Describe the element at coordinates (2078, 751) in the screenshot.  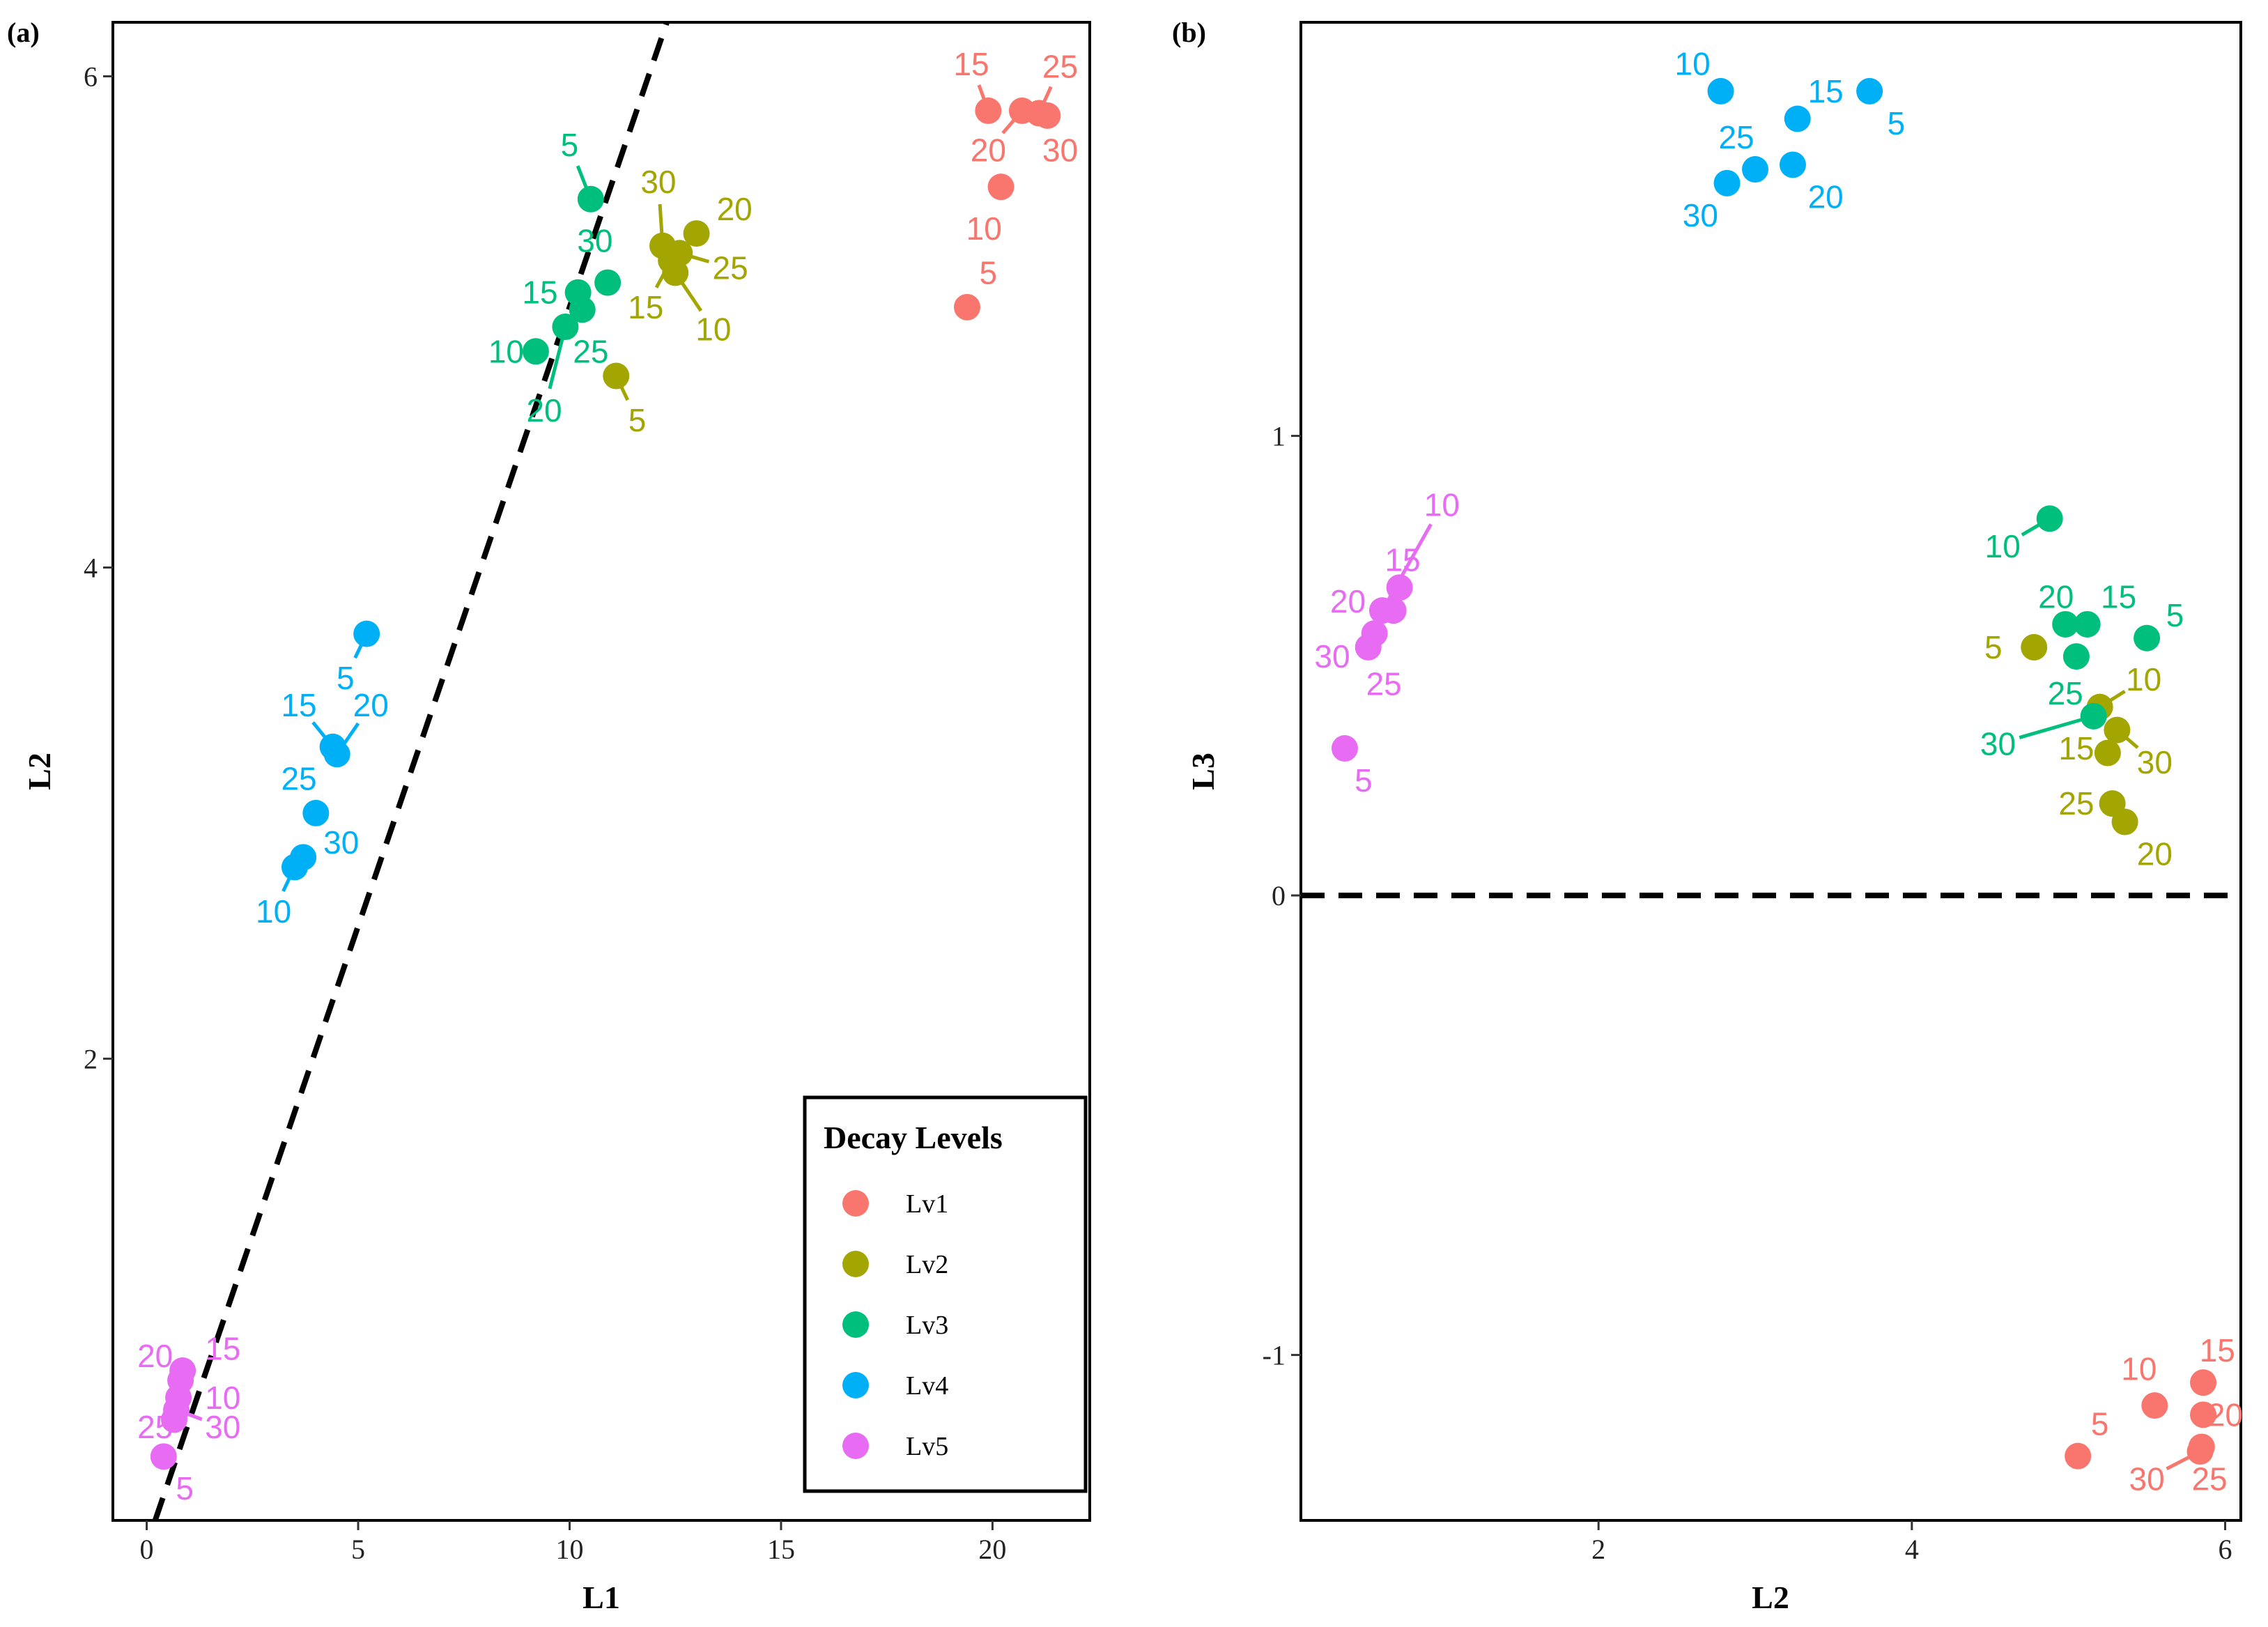
I see `panel-b-series-lv2: 5 10 15 20 25 30` at that location.